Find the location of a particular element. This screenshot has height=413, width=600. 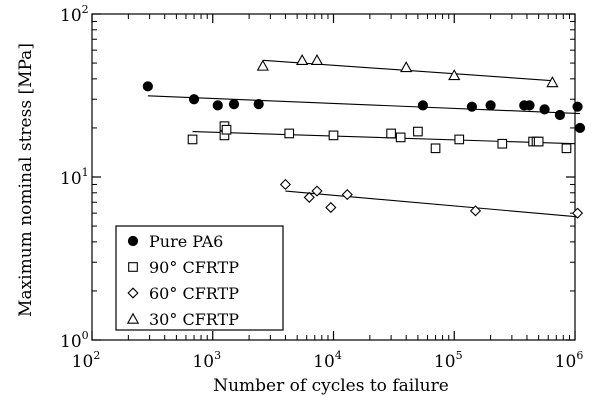

legend-label-series-3: 60° CFRTP is located at coordinates (194, 293).